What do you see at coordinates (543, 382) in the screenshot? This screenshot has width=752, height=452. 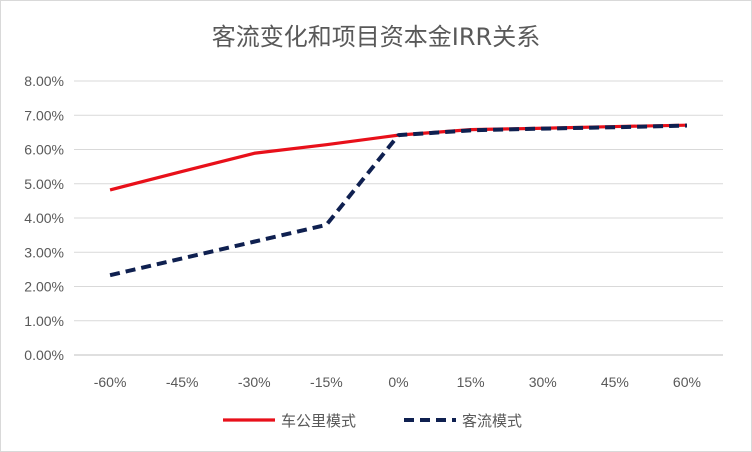 I see `x-tick-label: 30%` at bounding box center [543, 382].